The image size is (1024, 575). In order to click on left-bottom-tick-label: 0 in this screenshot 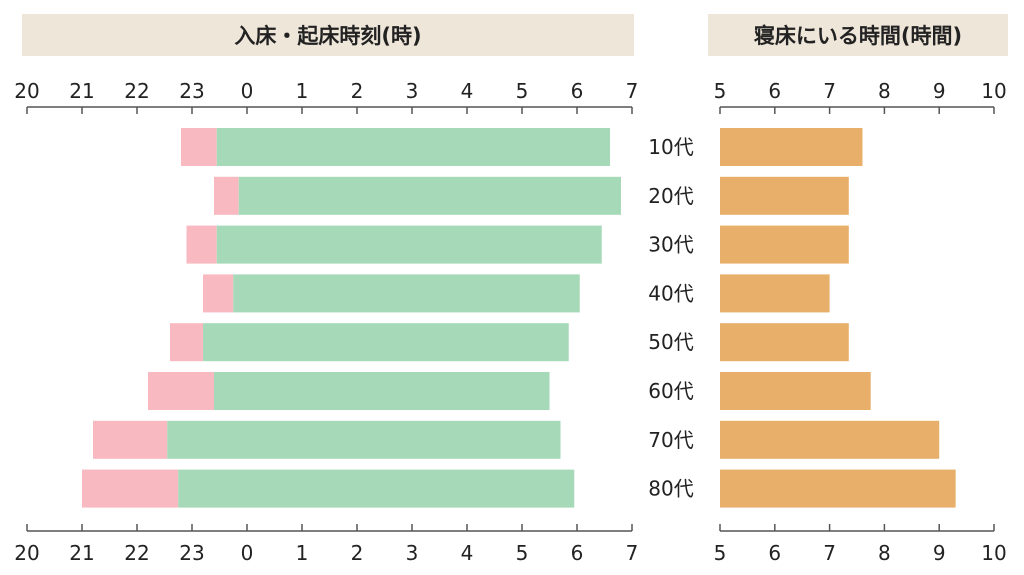, I will do `click(247, 553)`.